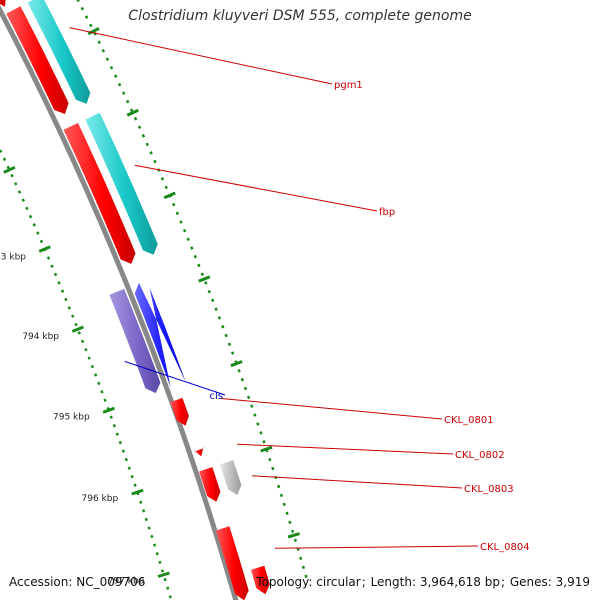 Image resolution: width=600 pixels, height=600 pixels. Describe the element at coordinates (393, 582) in the screenshot. I see `length-label: Length:` at that location.